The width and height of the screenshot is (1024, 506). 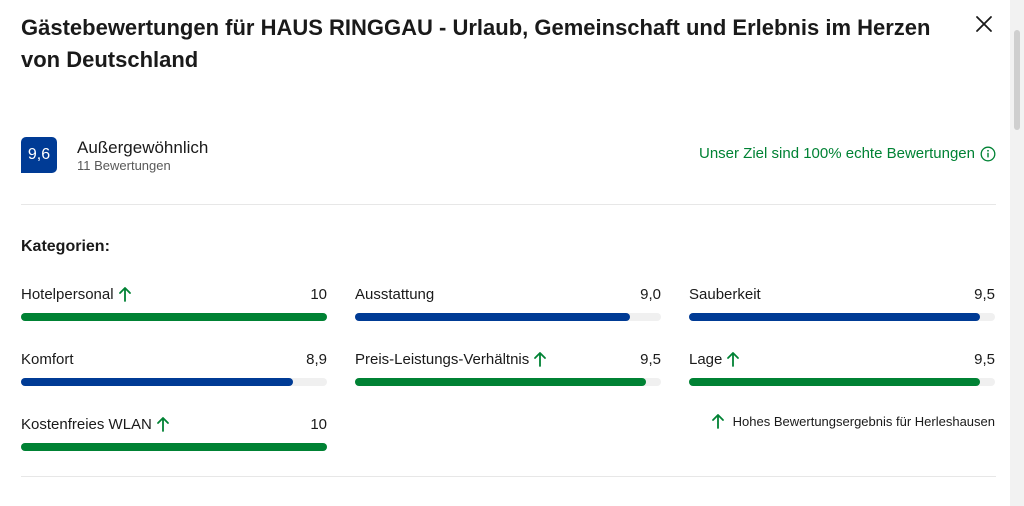 I want to click on category-label: Komfort, so click(x=47, y=359).